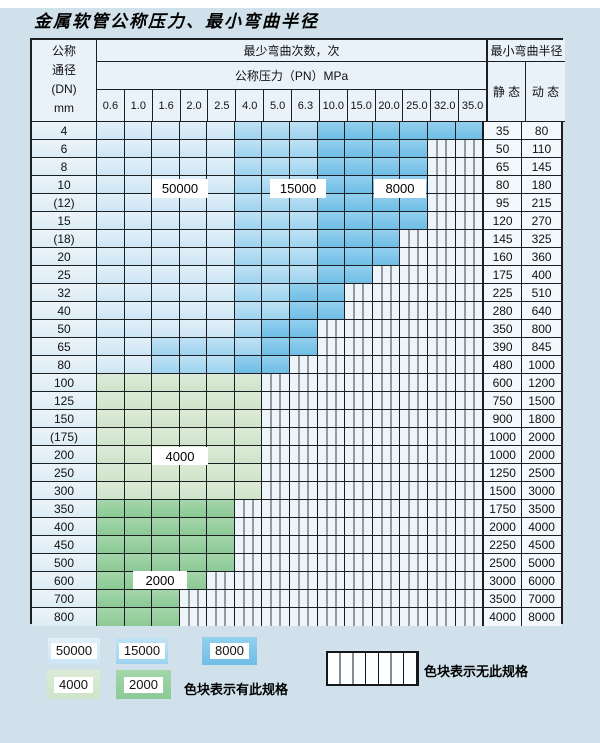 The width and height of the screenshot is (600, 743). Describe the element at coordinates (64, 293) in the screenshot. I see `dn-cell: 32` at that location.